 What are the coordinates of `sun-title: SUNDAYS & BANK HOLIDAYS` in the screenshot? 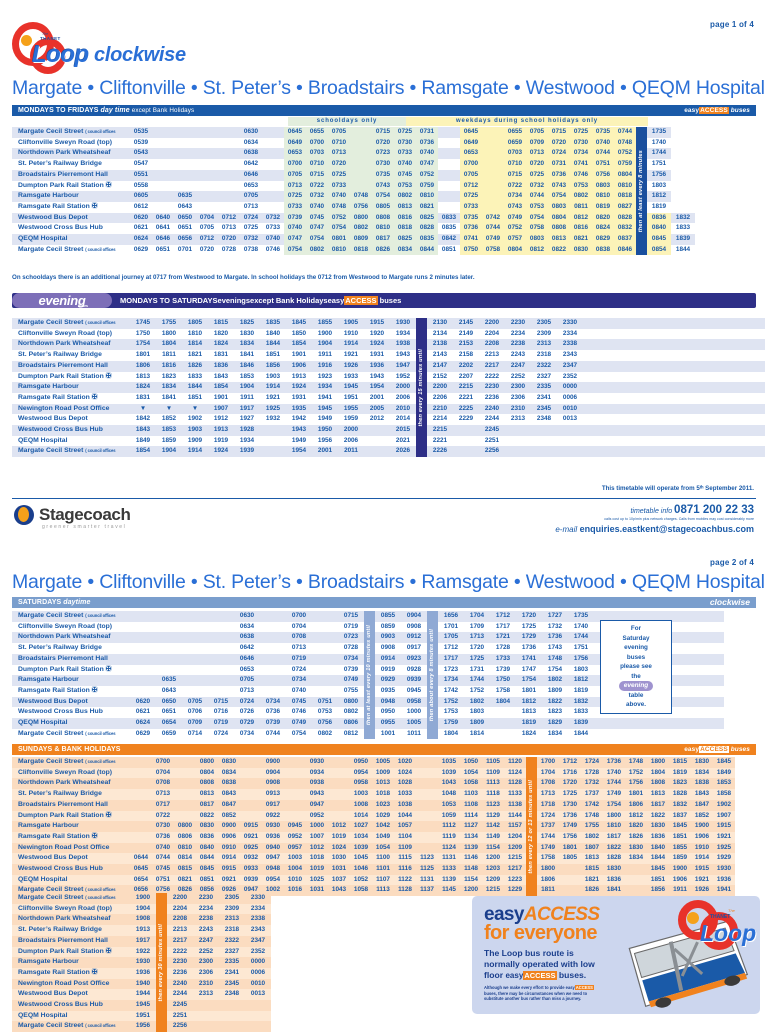 It's located at (69, 749).